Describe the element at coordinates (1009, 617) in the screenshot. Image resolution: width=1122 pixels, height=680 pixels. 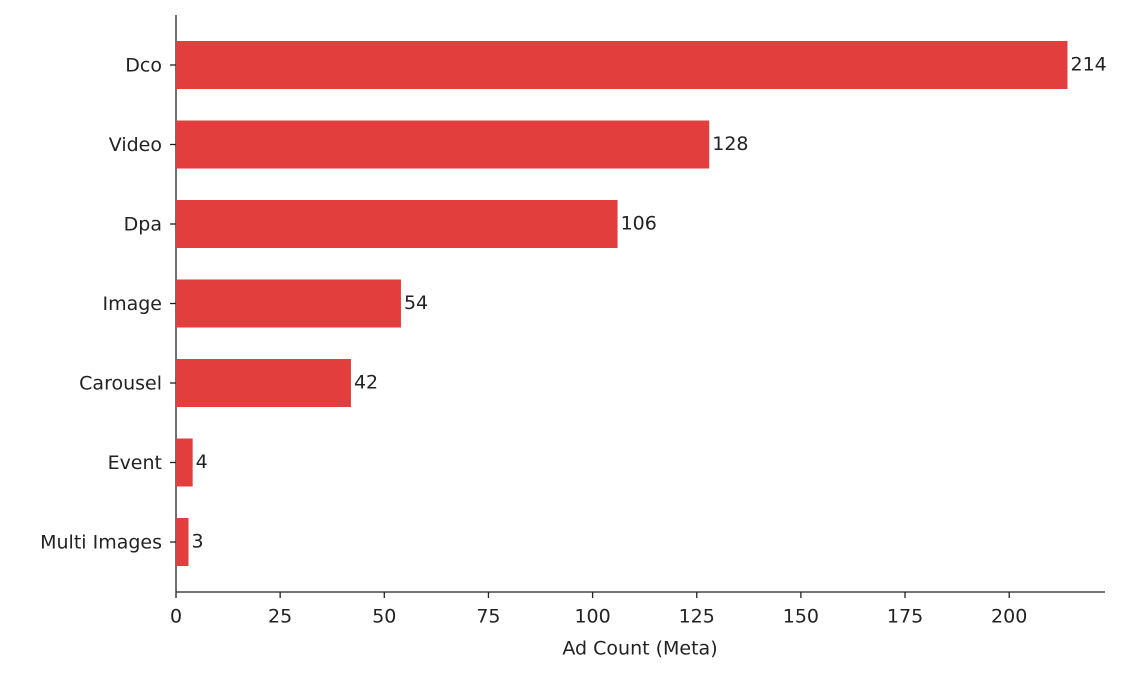
I see `x-tick-label: 200` at that location.